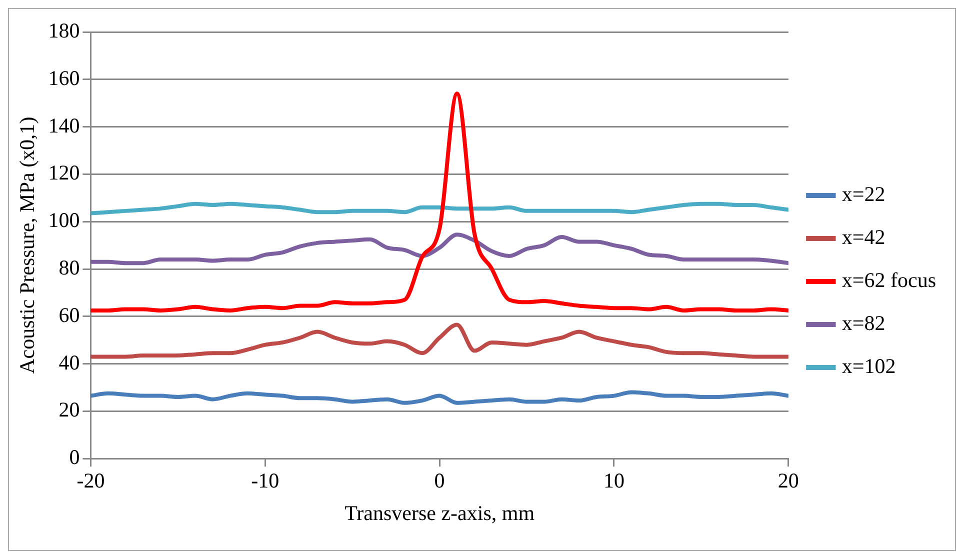 The image size is (964, 559). I want to click on y-tick-label: 40, so click(69, 362).